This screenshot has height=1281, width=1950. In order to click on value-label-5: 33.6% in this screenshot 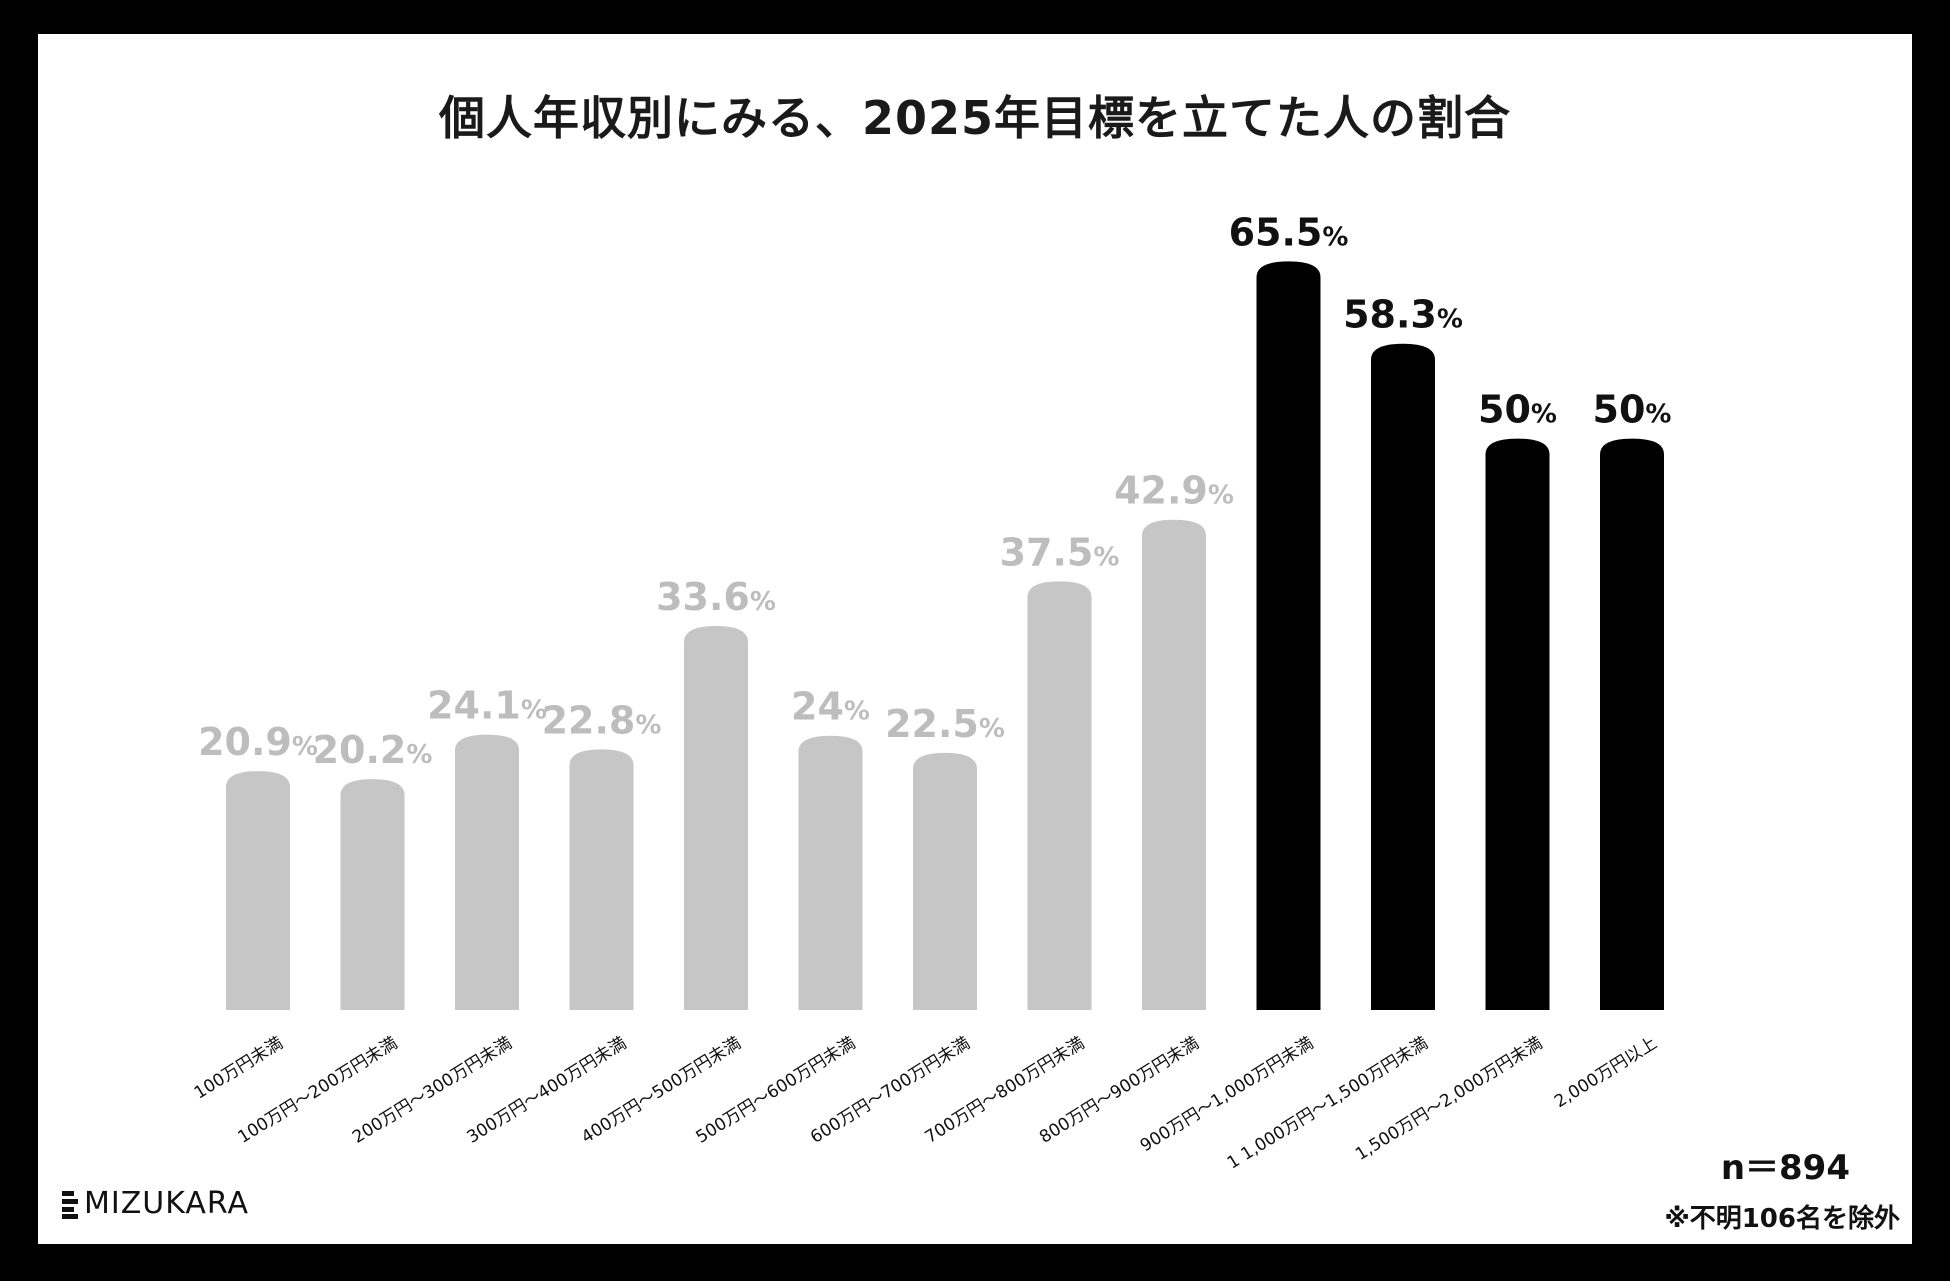, I will do `click(716, 597)`.